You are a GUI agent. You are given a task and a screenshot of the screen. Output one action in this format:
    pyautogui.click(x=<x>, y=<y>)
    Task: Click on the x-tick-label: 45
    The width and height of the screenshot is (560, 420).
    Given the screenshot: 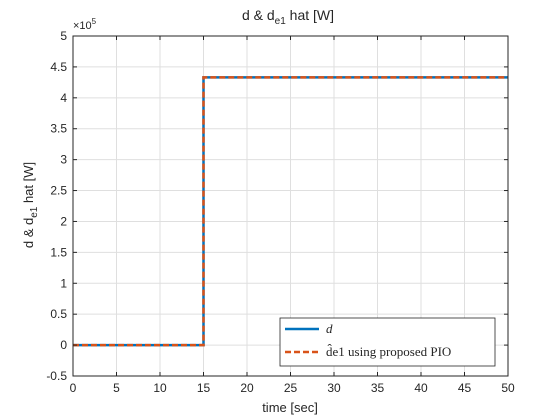 What is the action you would take?
    pyautogui.click(x=465, y=388)
    